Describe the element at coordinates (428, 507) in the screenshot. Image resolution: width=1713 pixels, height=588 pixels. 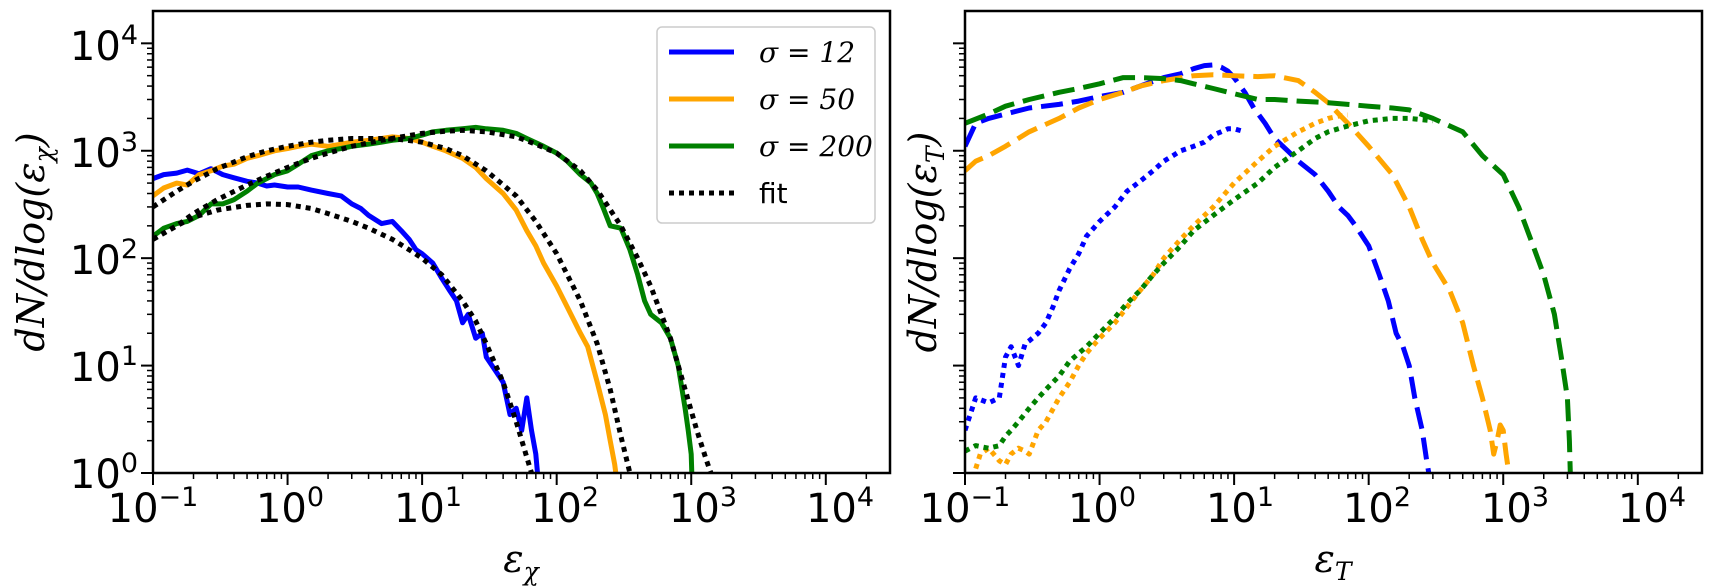
I see `left-xtick-label-2: 10¹` at that location.